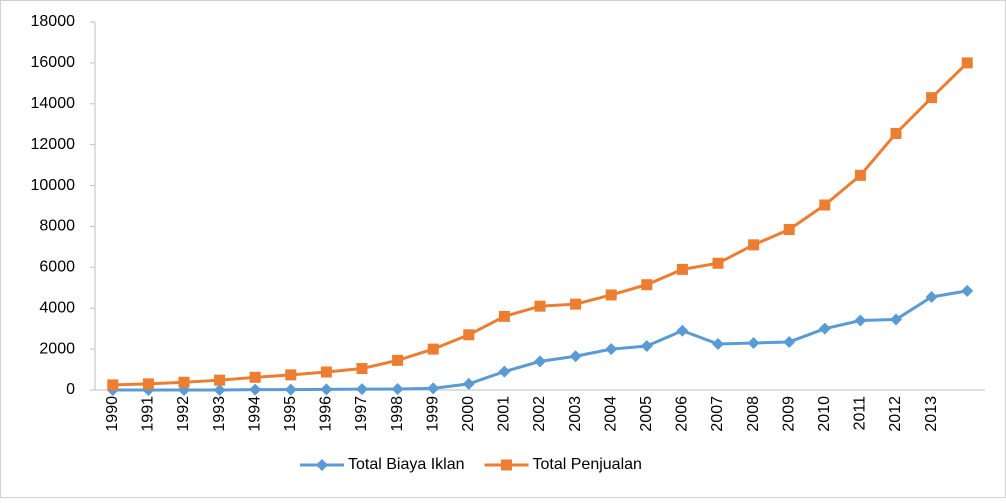 This screenshot has height=503, width=1006. Describe the element at coordinates (895, 414) in the screenshot. I see `x-tick-label: 2012` at that location.